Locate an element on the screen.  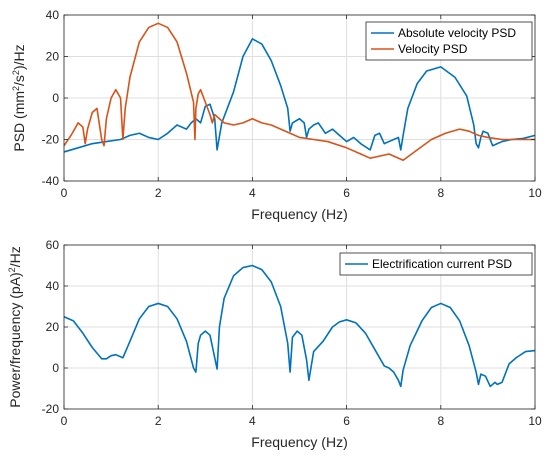
y-tick-label: -40 is located at coordinates (51, 181).